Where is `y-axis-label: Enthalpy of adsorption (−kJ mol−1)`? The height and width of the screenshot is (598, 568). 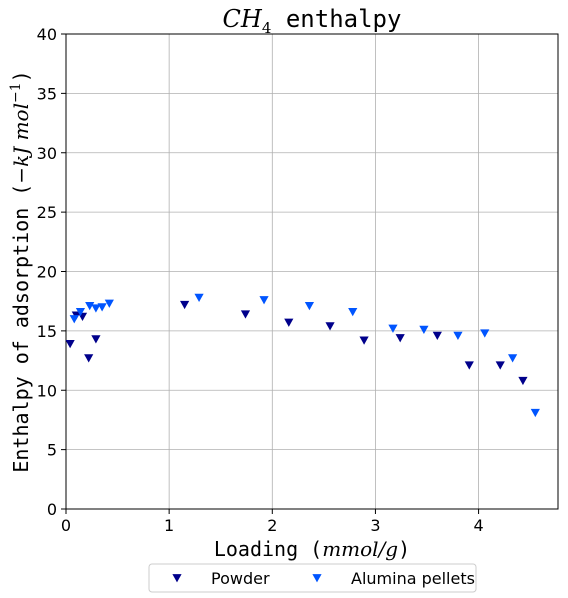 y-axis-label: Enthalpy of adsorption (−kJ mol−1) is located at coordinates (20, 271).